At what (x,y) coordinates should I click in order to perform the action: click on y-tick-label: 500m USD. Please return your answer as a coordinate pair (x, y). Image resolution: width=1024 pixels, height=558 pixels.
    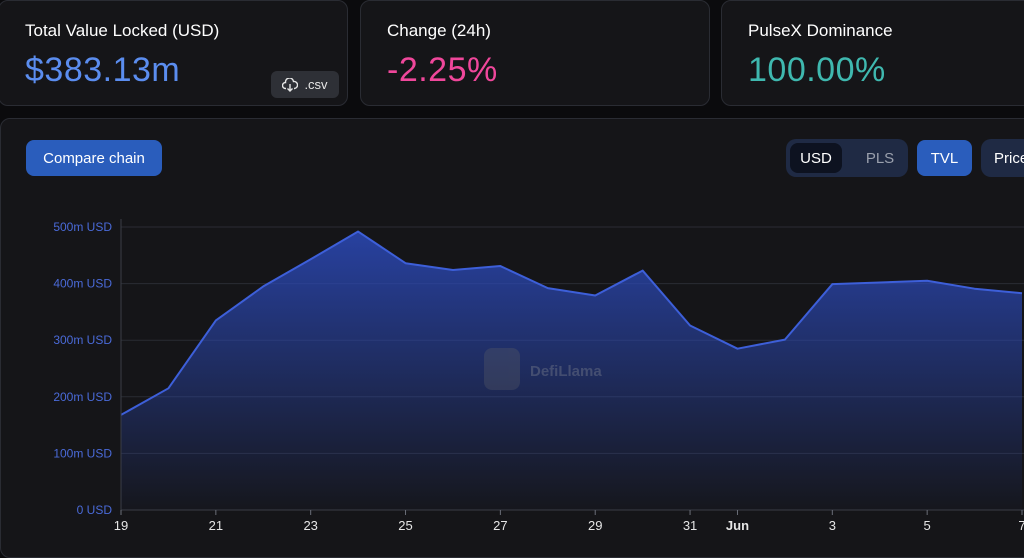
    Looking at the image, I should click on (82, 227).